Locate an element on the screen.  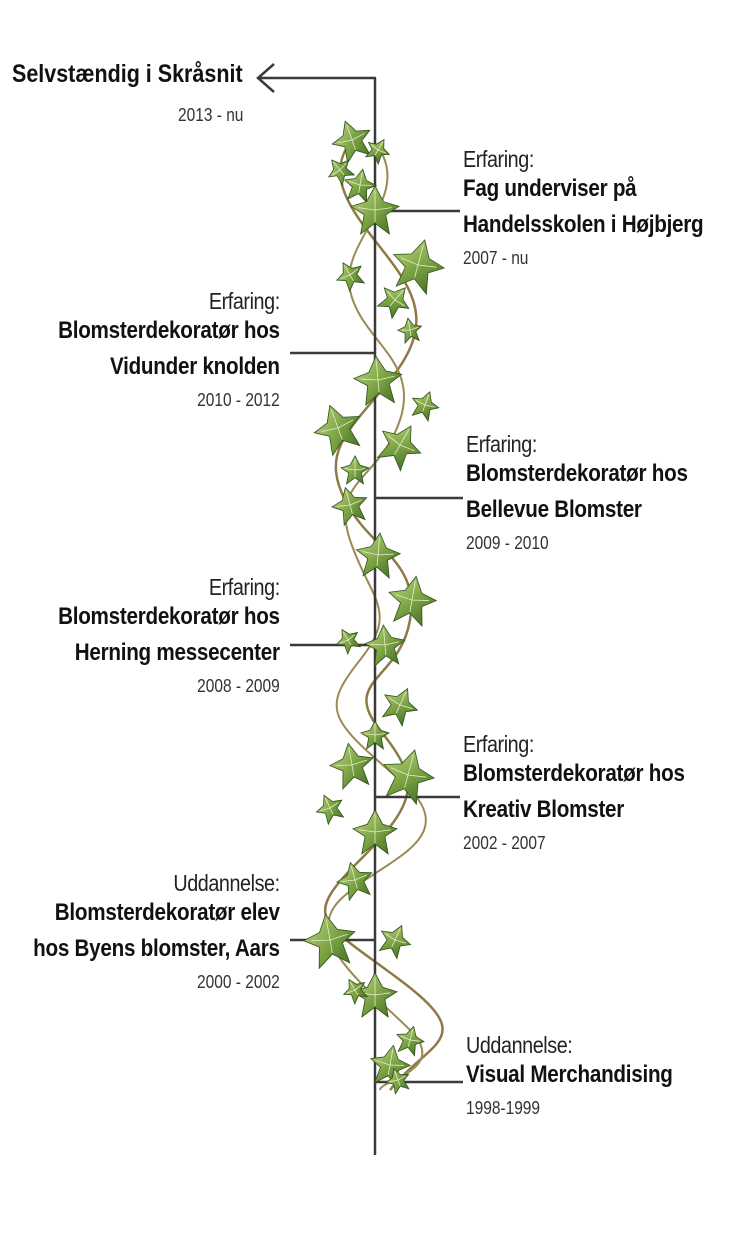
entry-years: 2002 - 2007 is located at coordinates (504, 843).